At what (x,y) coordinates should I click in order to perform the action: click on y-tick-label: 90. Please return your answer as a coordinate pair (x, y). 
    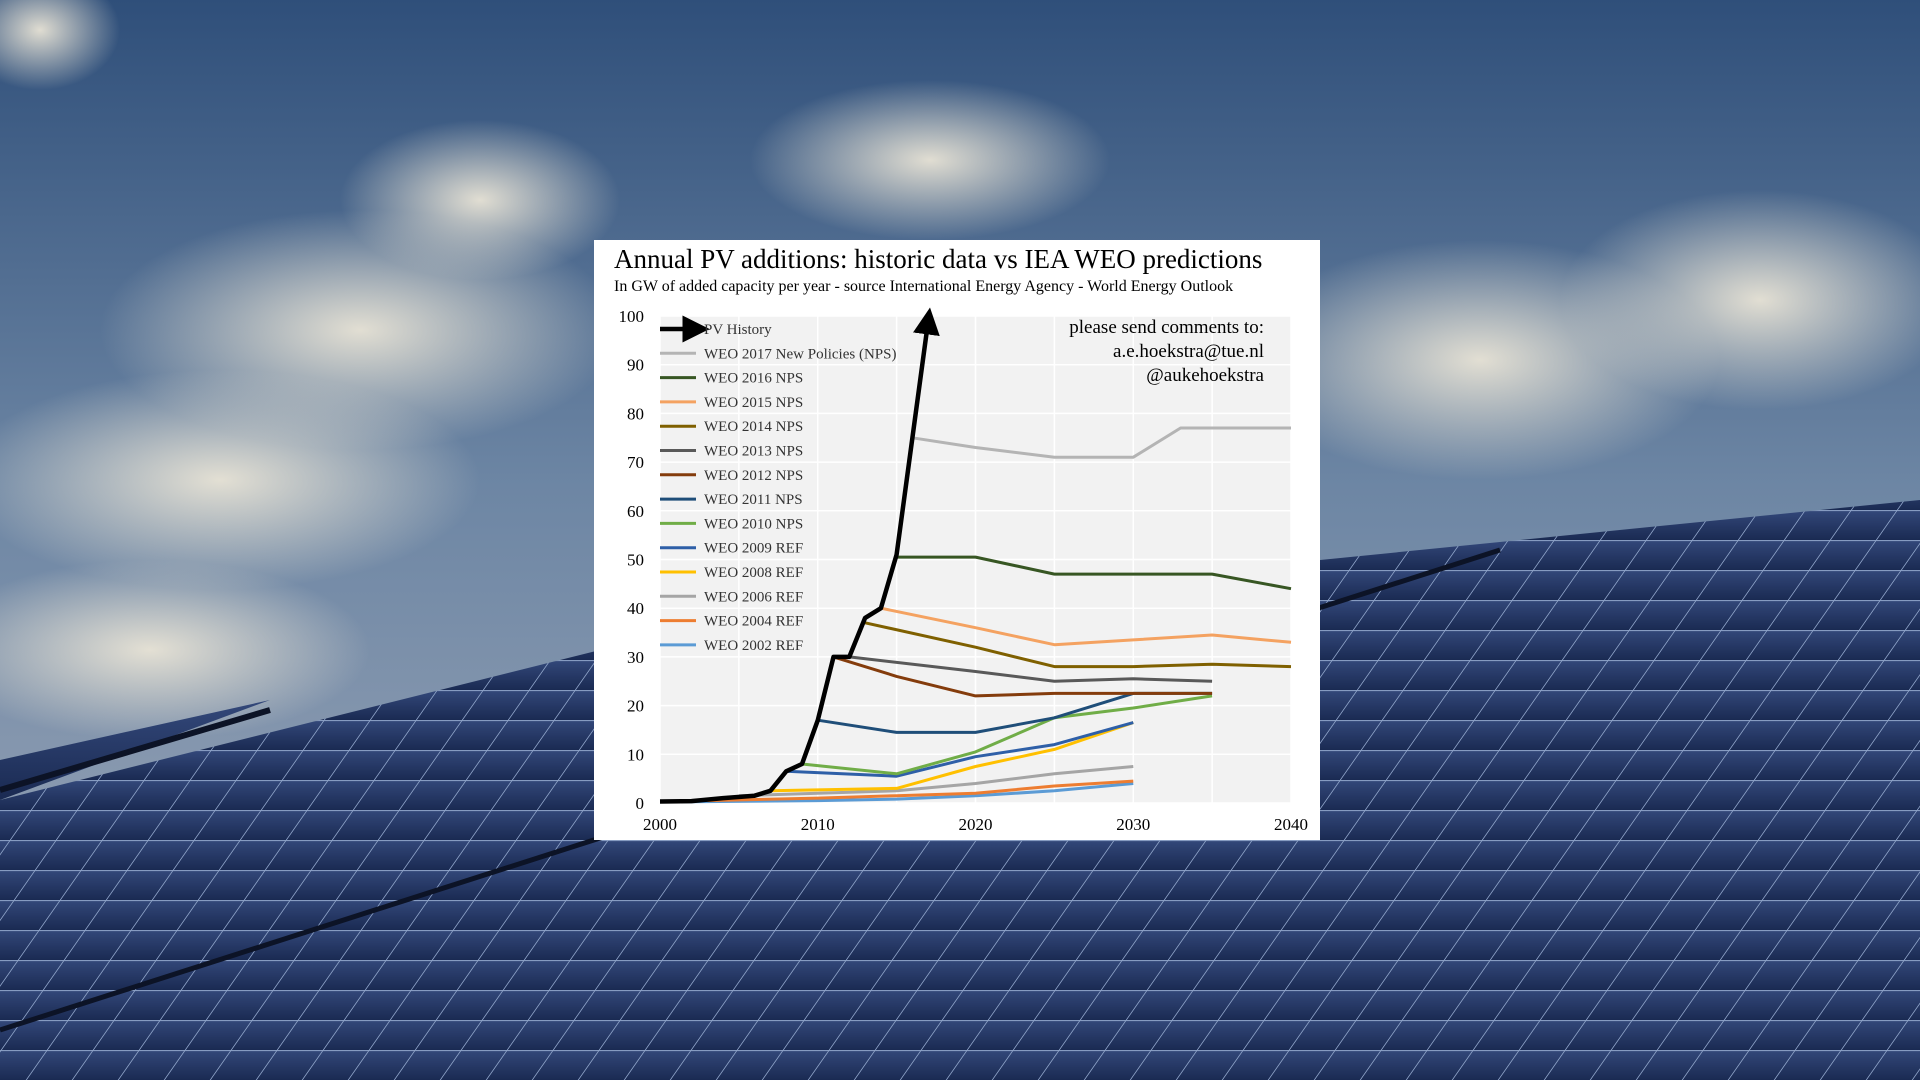
    Looking at the image, I should click on (635, 365).